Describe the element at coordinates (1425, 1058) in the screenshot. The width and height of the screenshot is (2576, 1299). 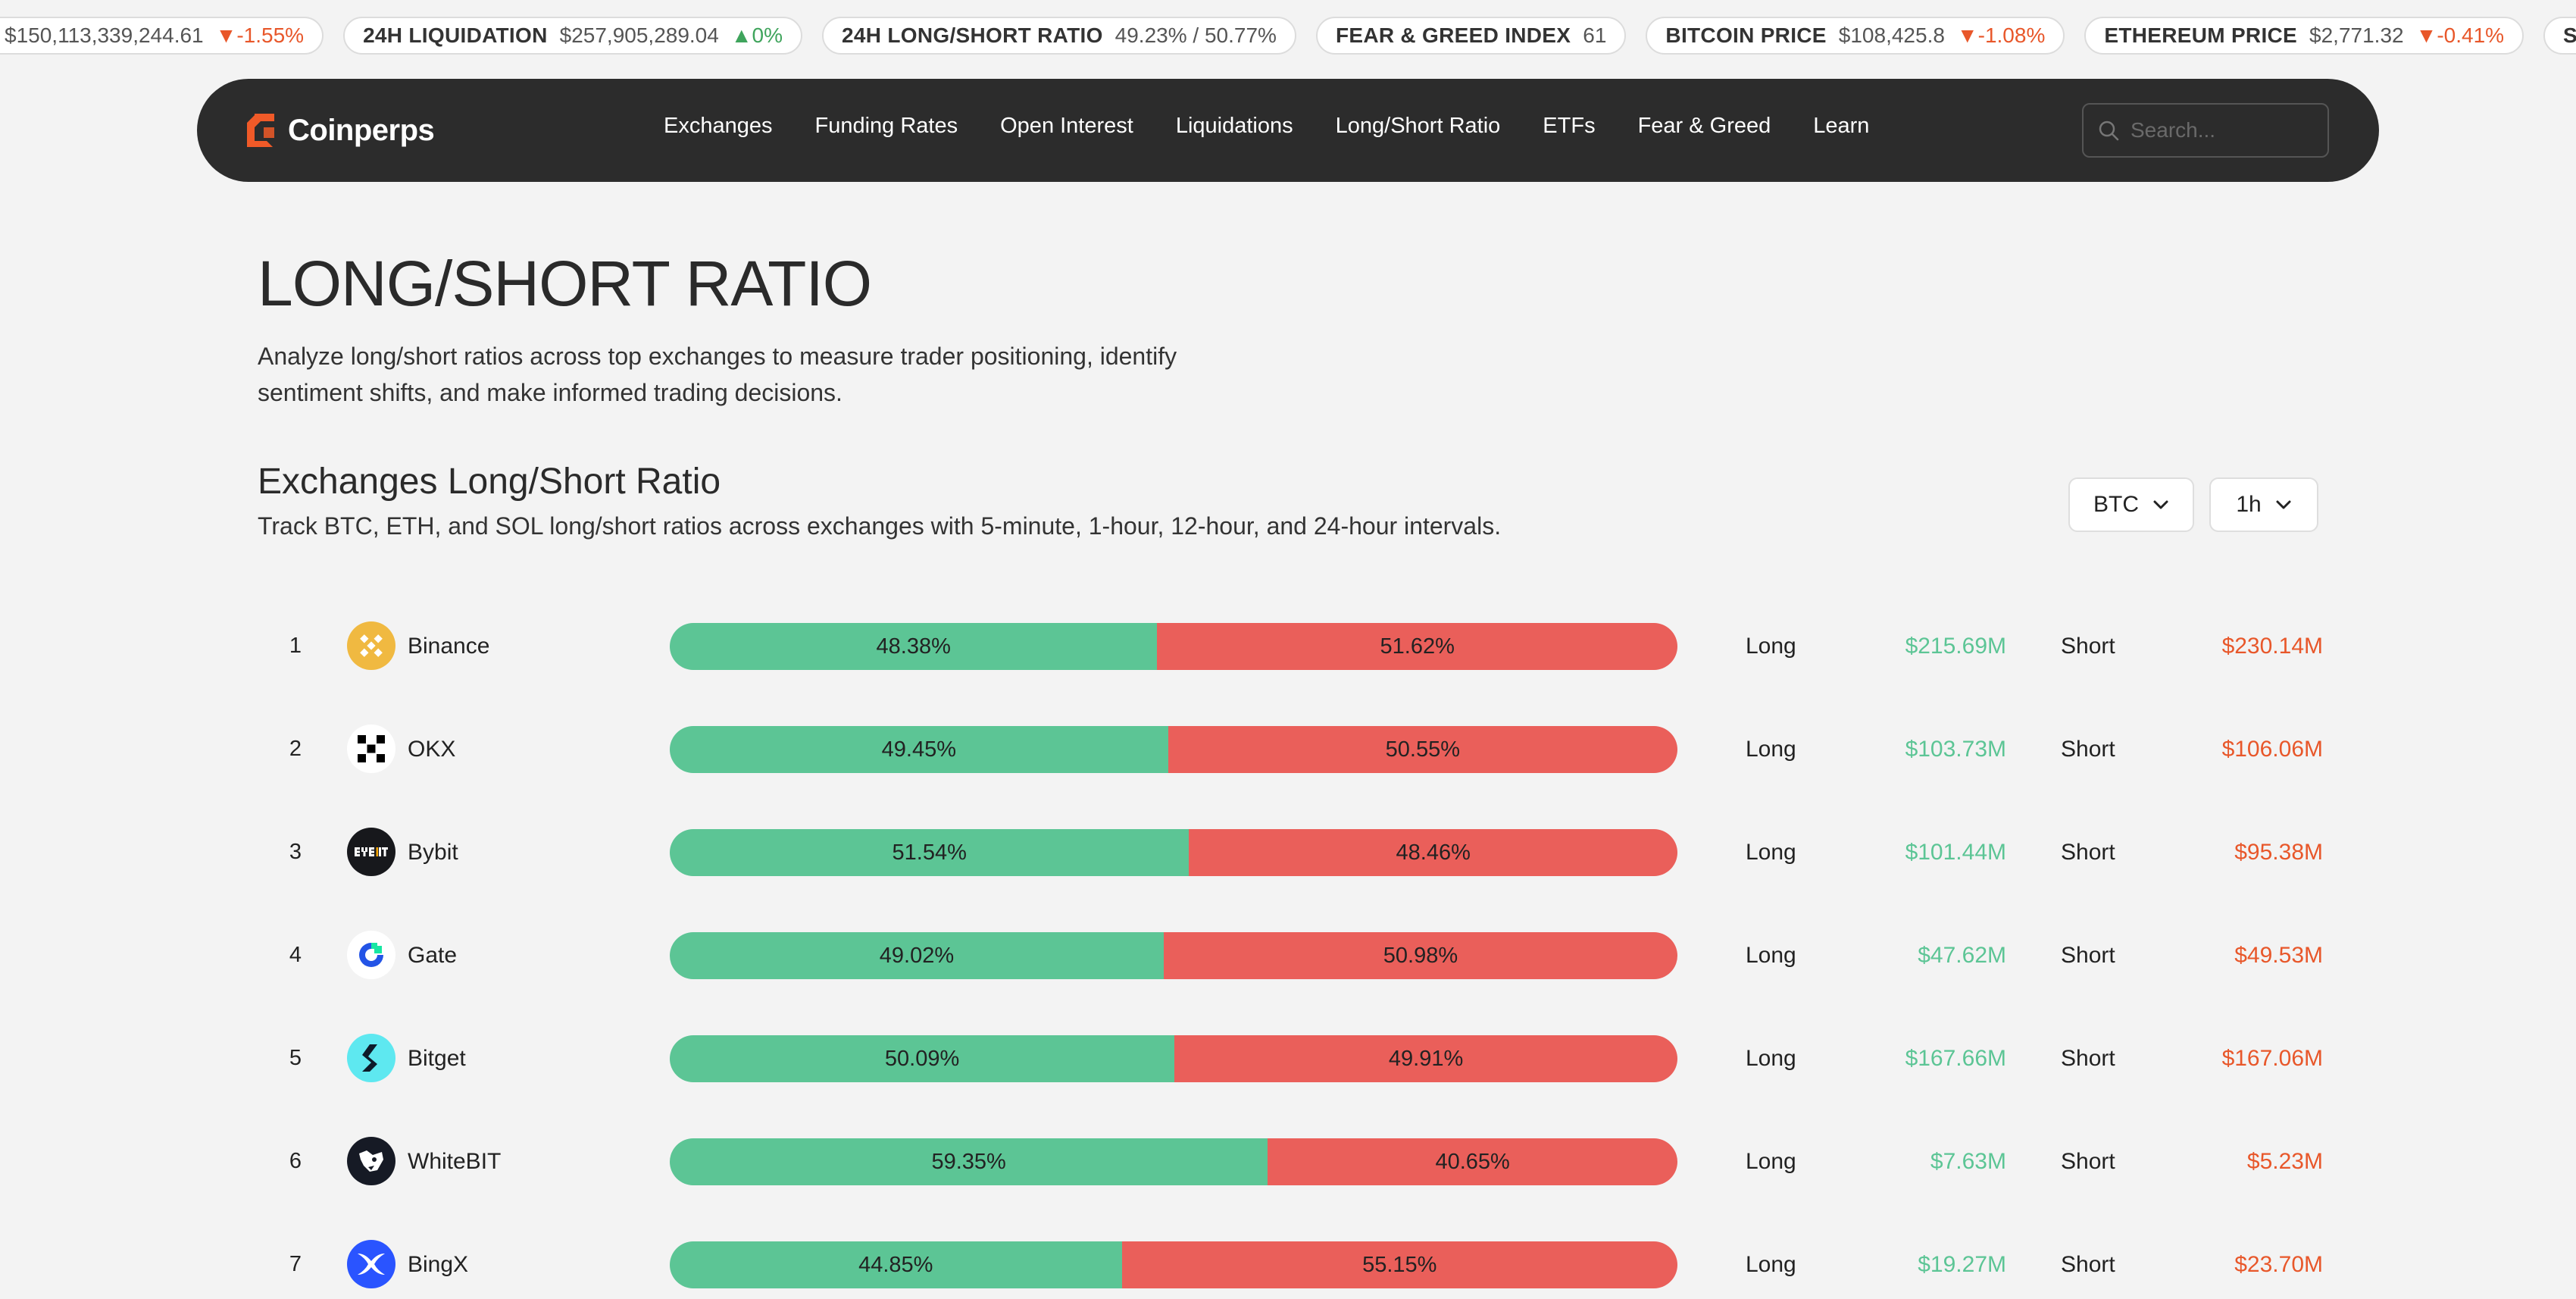
I see `short-segment: 49.91%` at that location.